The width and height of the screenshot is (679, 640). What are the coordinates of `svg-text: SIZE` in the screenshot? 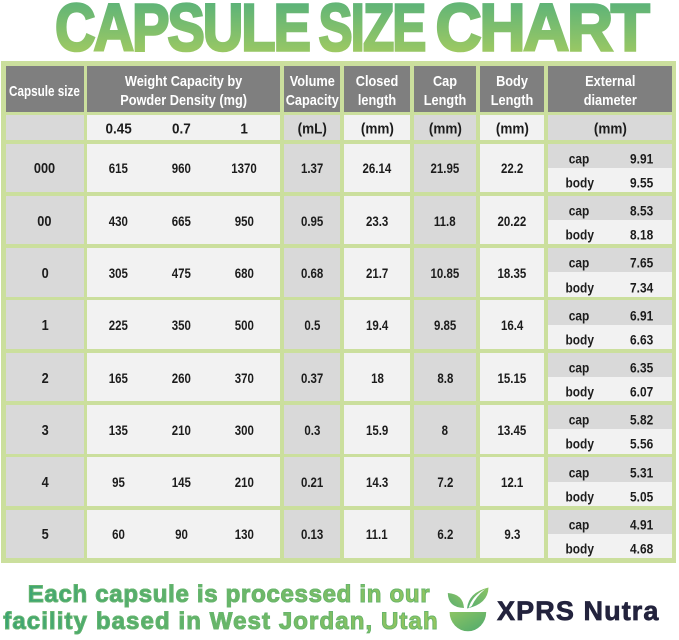 It's located at (372, 30).